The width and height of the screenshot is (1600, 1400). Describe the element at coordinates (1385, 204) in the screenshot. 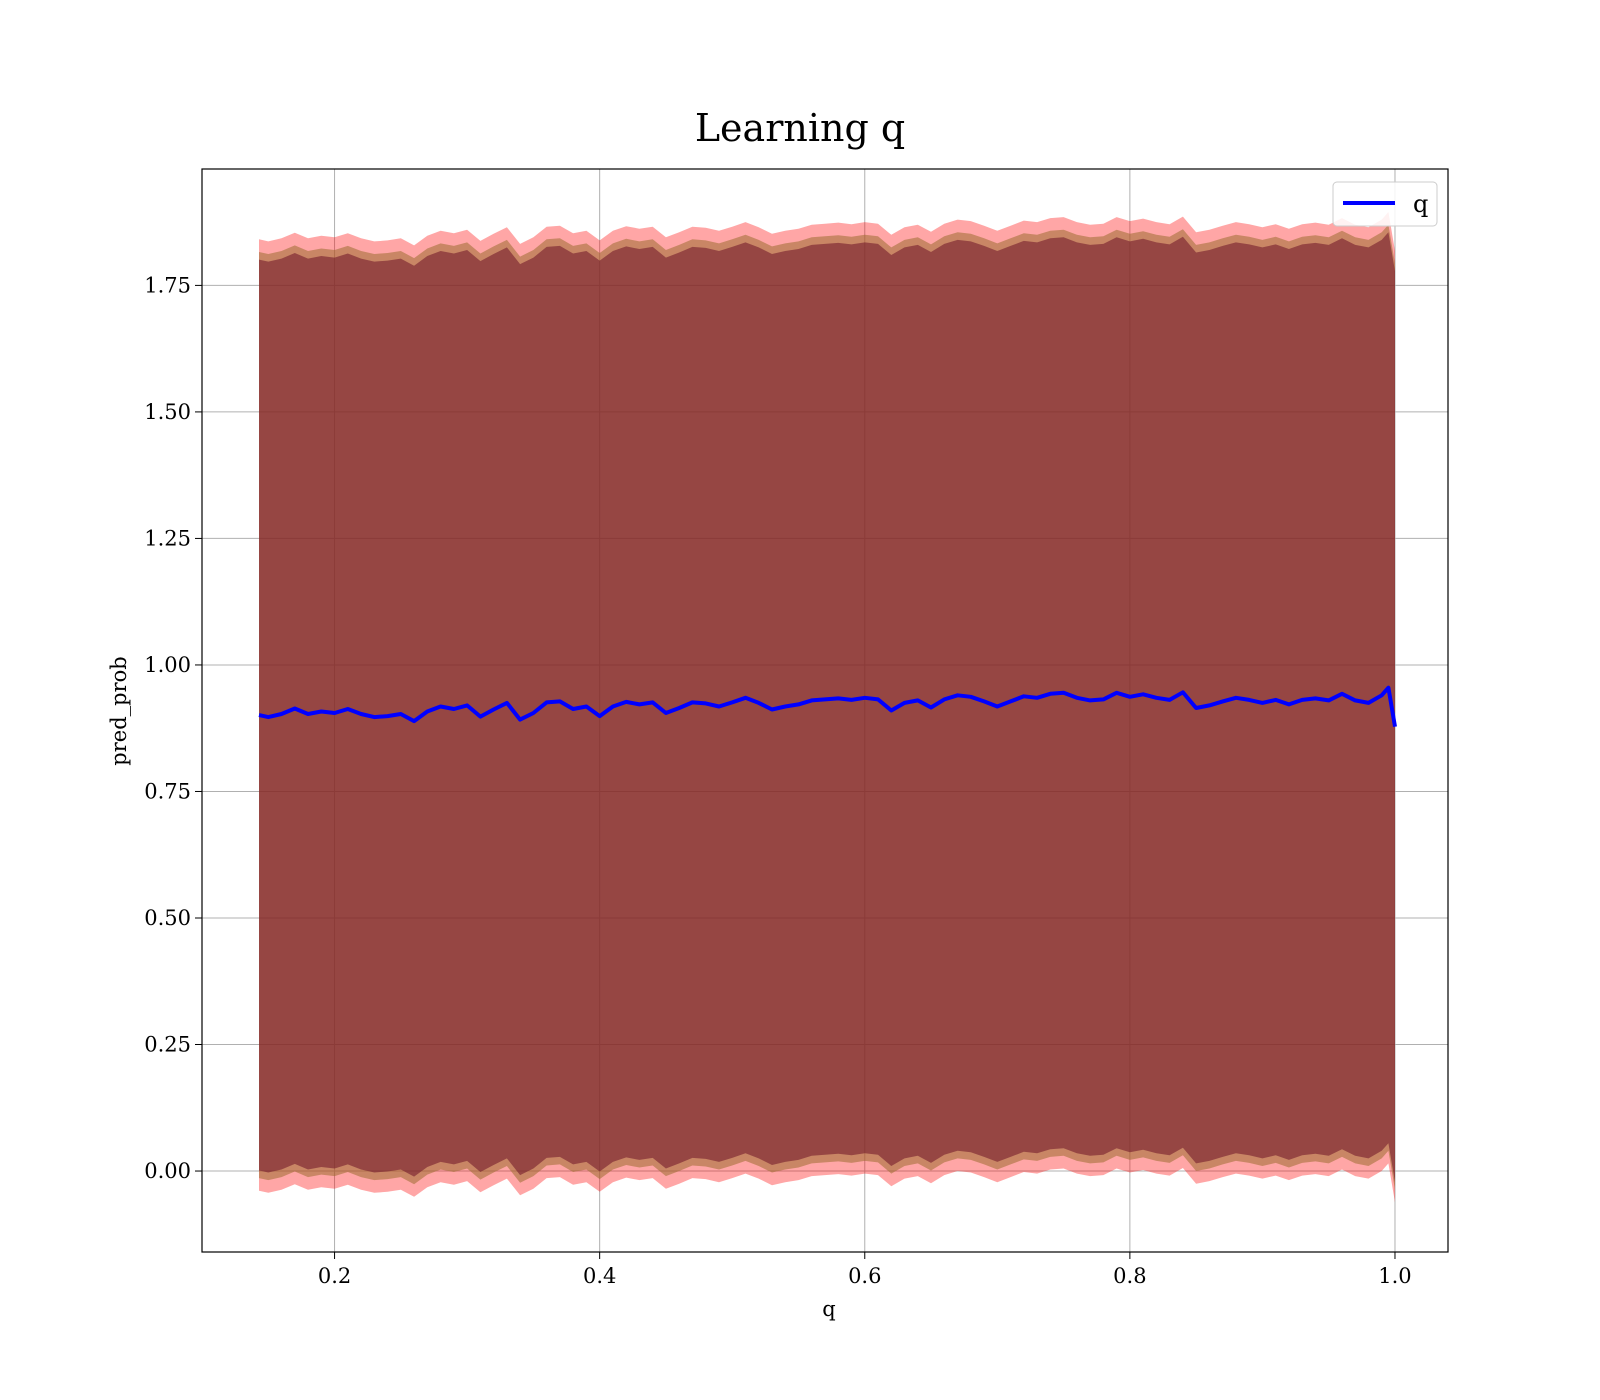

I see `legend: q` at that location.